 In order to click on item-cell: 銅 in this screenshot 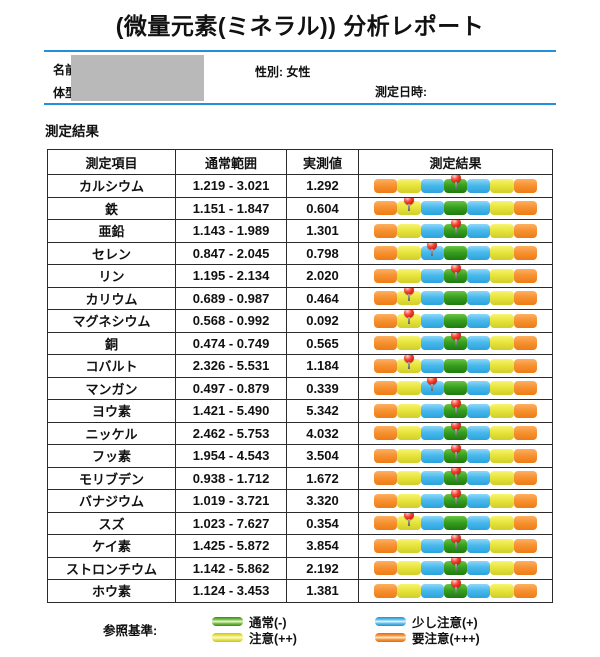, I will do `click(111, 343)`.